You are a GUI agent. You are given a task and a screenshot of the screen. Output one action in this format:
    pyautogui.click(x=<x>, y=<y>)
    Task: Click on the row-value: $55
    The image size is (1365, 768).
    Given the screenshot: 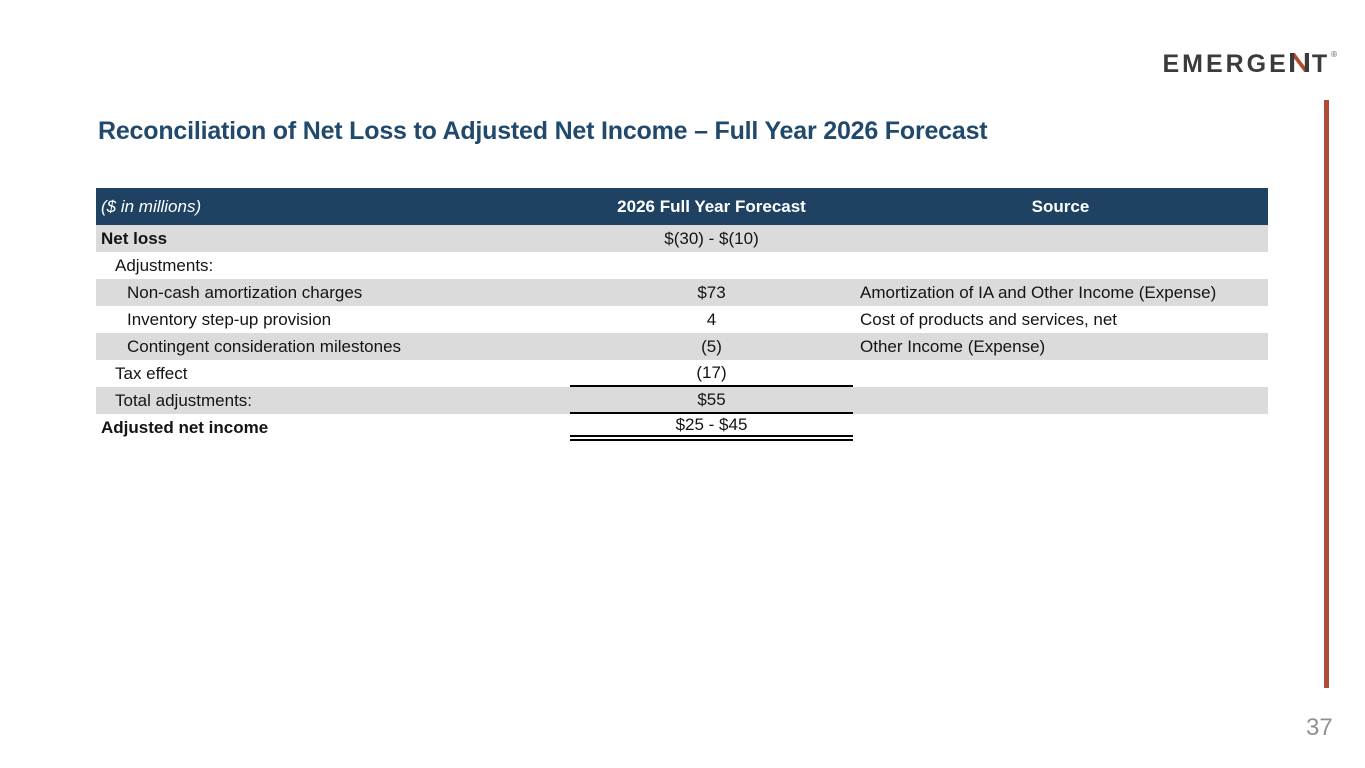 What is the action you would take?
    pyautogui.click(x=711, y=400)
    